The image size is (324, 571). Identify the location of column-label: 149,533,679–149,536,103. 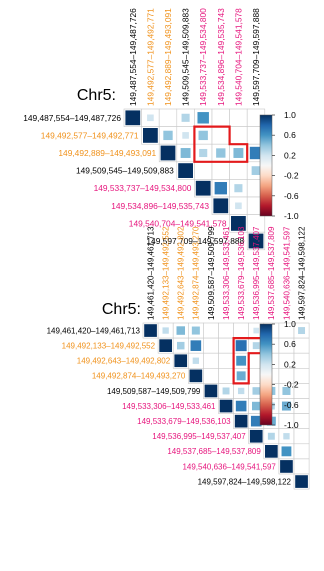
(241, 273).